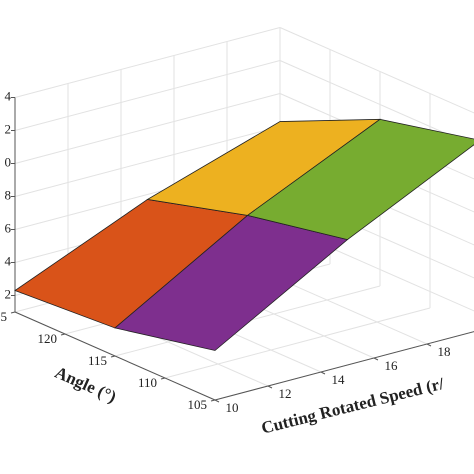  What do you see at coordinates (198, 404) in the screenshot?
I see `y-tick-label: 105` at bounding box center [198, 404].